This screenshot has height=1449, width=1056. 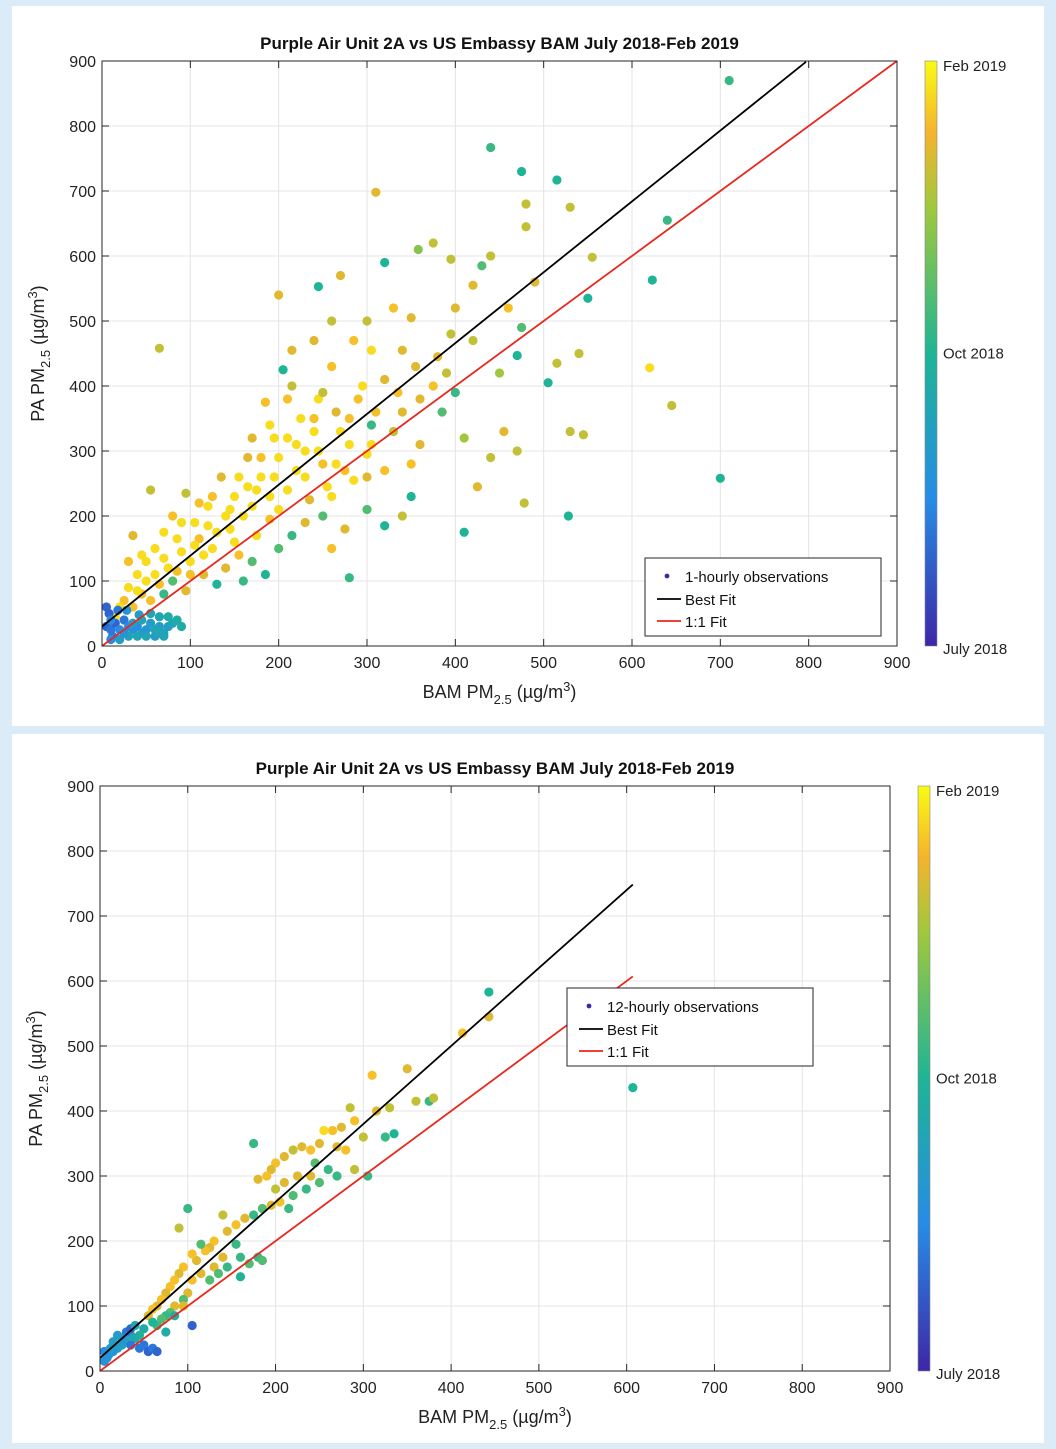 I want to click on axis-label-unit: (µg/m, so click(x=36, y=1049).